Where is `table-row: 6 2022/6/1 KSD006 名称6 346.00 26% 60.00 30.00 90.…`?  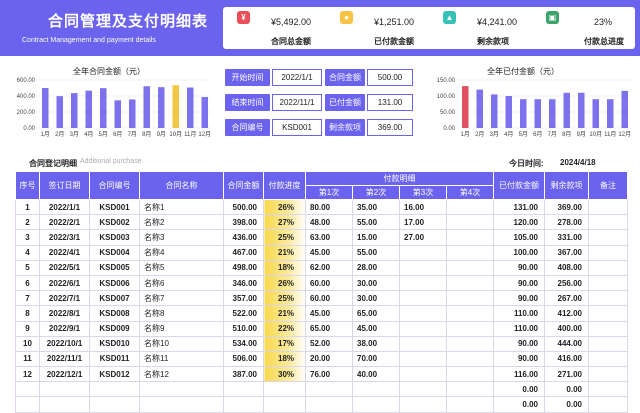
table-row: 6 2022/6/1 KSD006 名称6 346.00 26% 60.00 30.00 90.… is located at coordinates (321, 283).